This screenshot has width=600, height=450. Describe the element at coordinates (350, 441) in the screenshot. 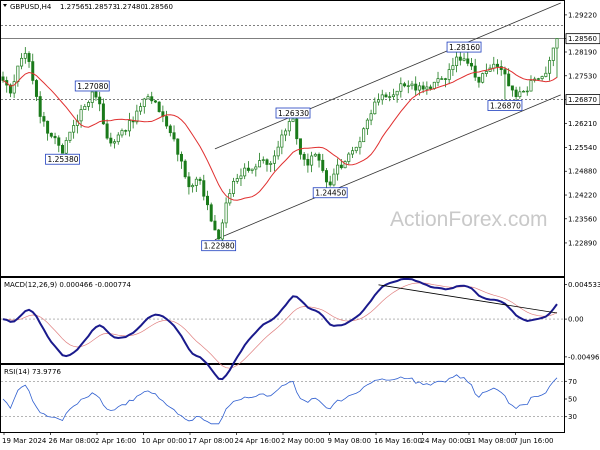

I see `time-tick-label: 9 May 08:00` at that location.